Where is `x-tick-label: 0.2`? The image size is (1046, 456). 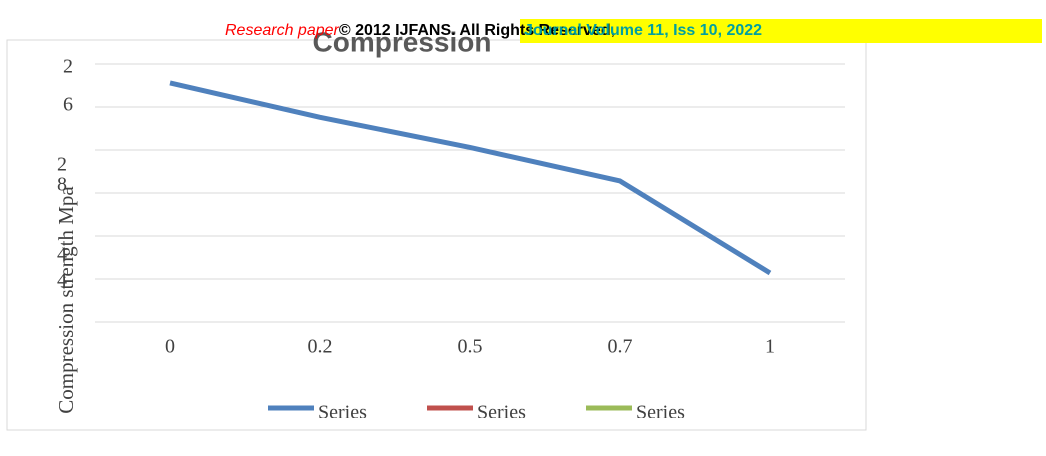
x-tick-label: 0.2 is located at coordinates (320, 347).